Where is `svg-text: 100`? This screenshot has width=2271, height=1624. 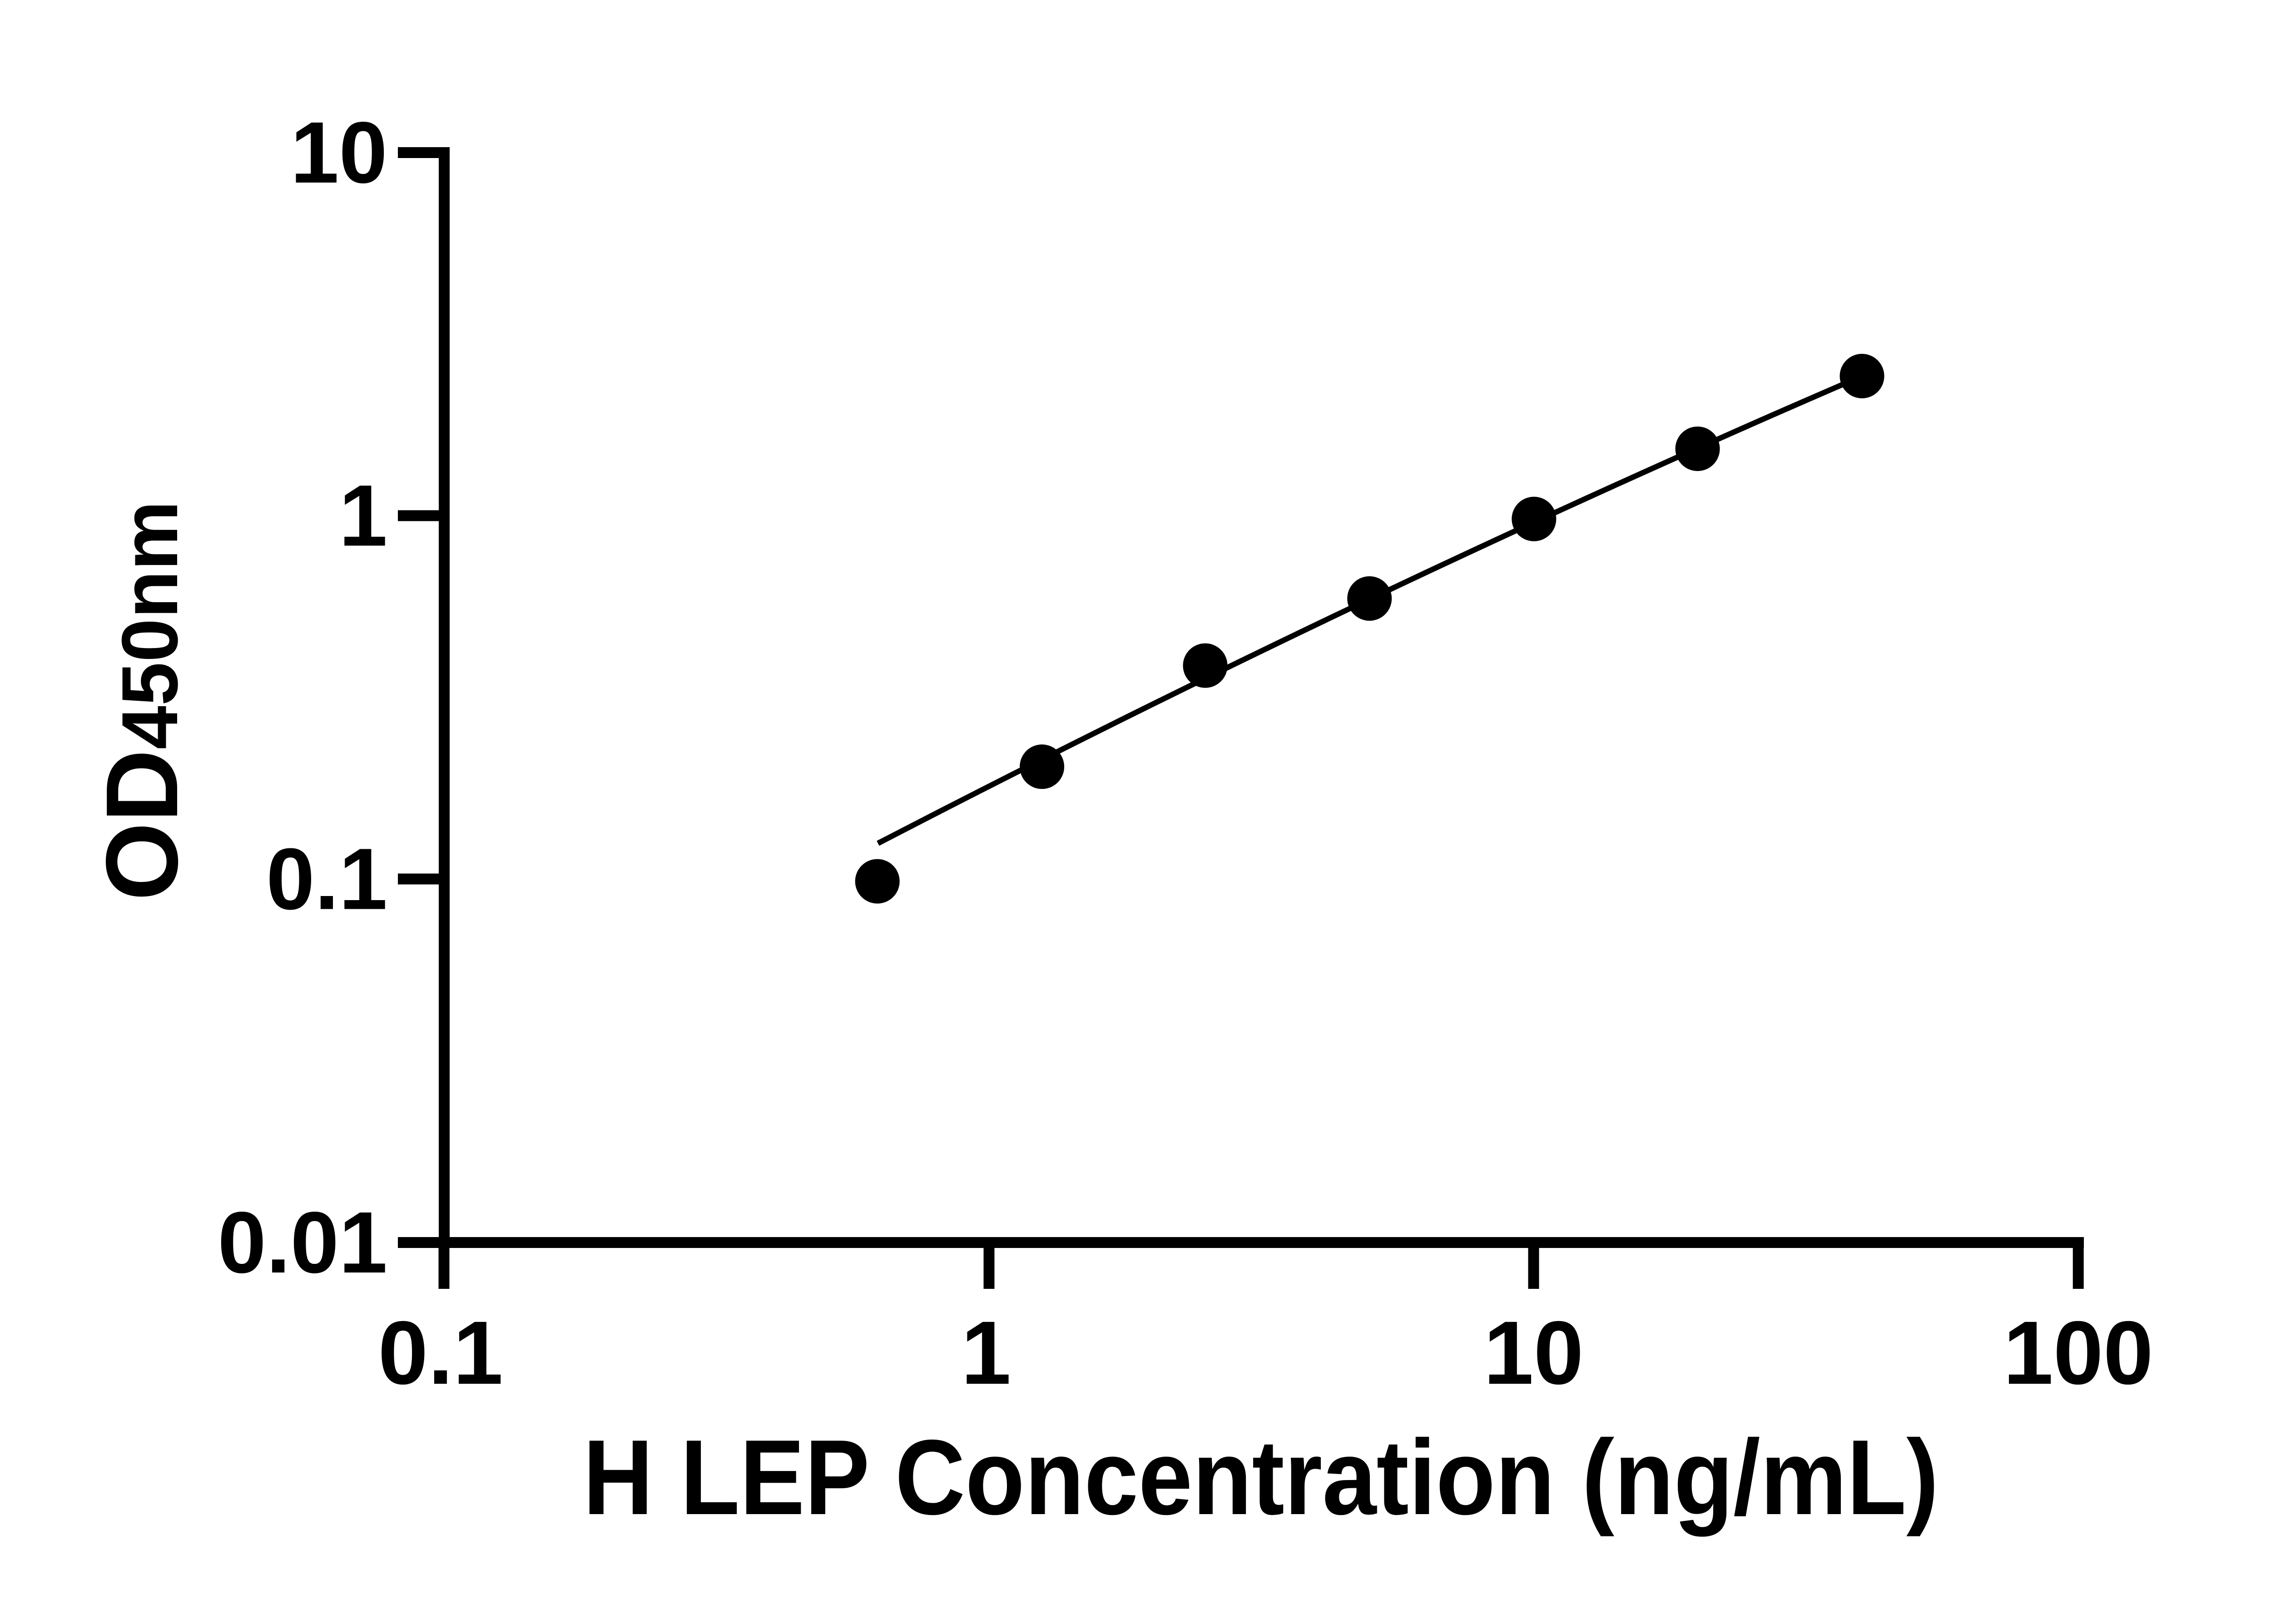 svg-text: 100 is located at coordinates (2078, 1352).